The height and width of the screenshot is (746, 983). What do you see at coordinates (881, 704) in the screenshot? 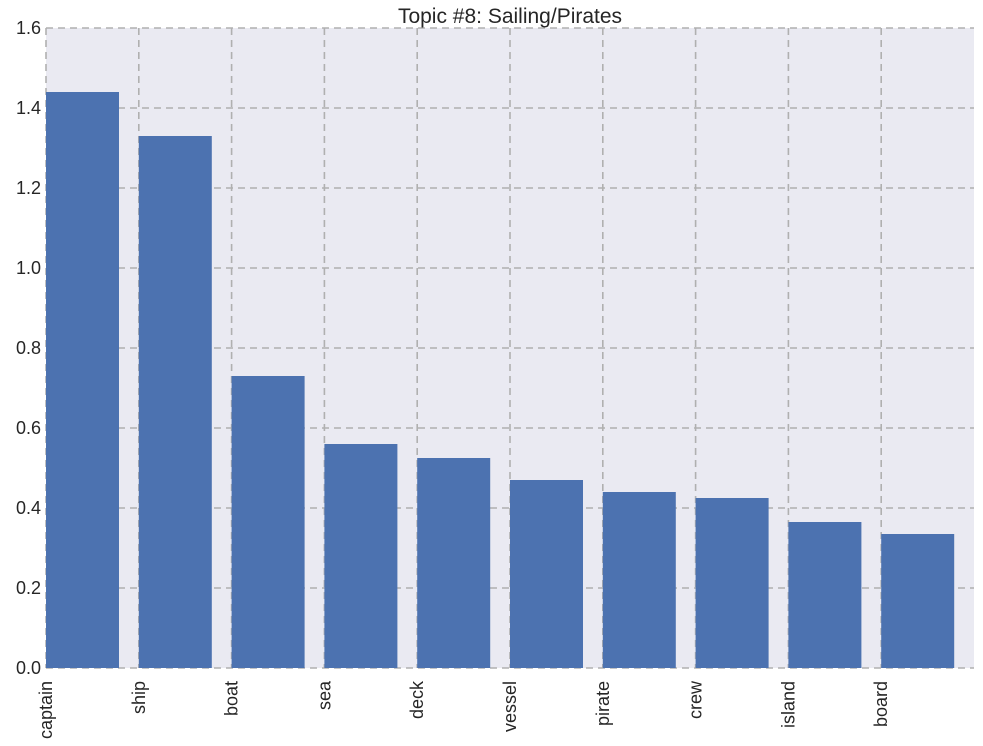
I see `x-tick-label-board: board` at bounding box center [881, 704].